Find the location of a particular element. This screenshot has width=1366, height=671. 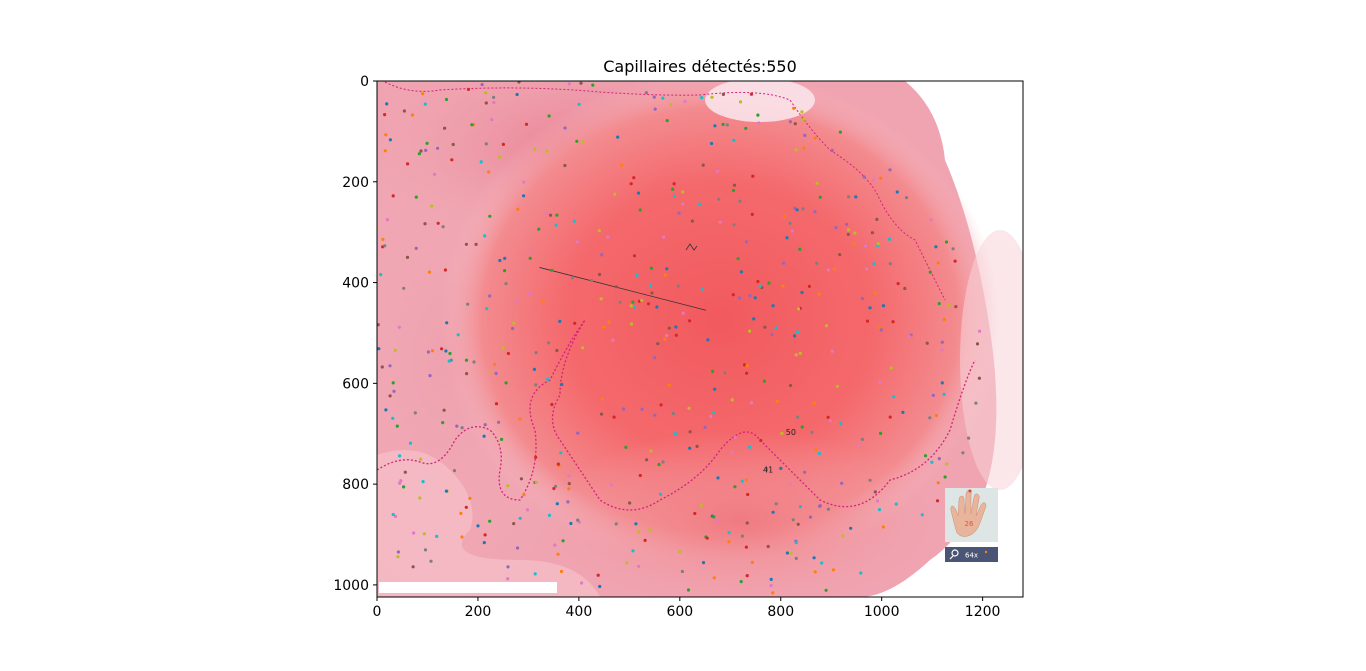

x-tick-label: 600 is located at coordinates (679, 612).